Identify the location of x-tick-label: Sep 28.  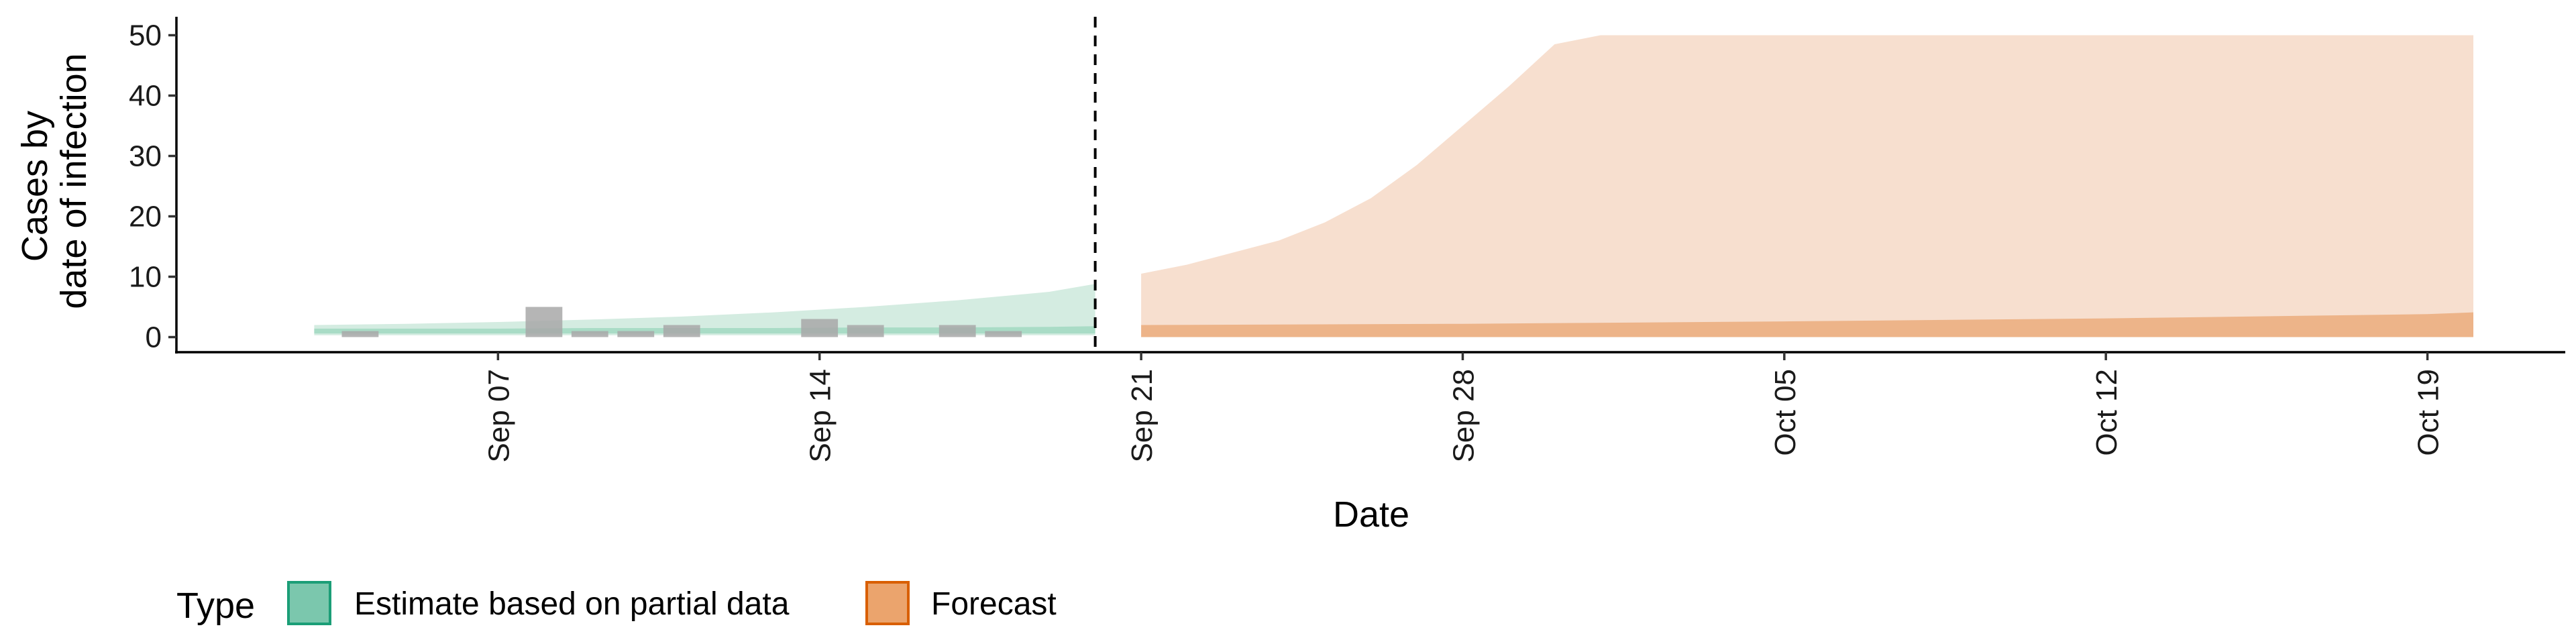
(1464, 415).